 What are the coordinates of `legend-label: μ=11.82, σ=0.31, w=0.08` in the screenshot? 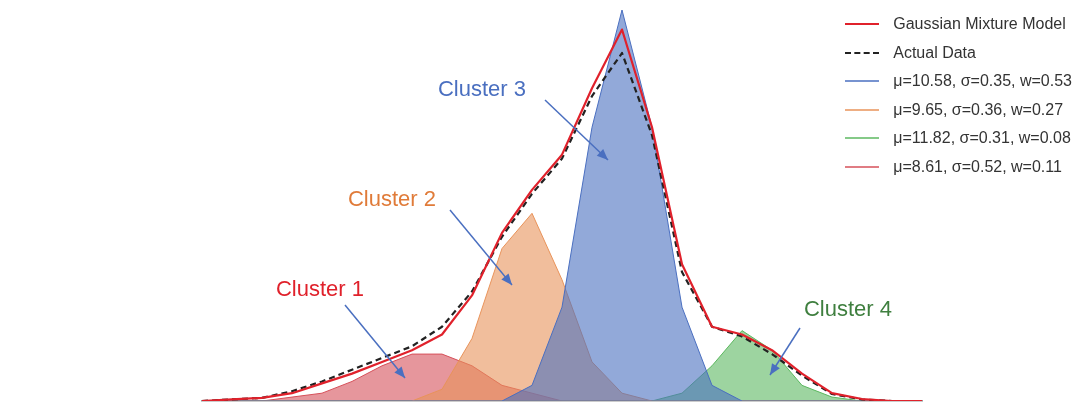 It's located at (982, 138).